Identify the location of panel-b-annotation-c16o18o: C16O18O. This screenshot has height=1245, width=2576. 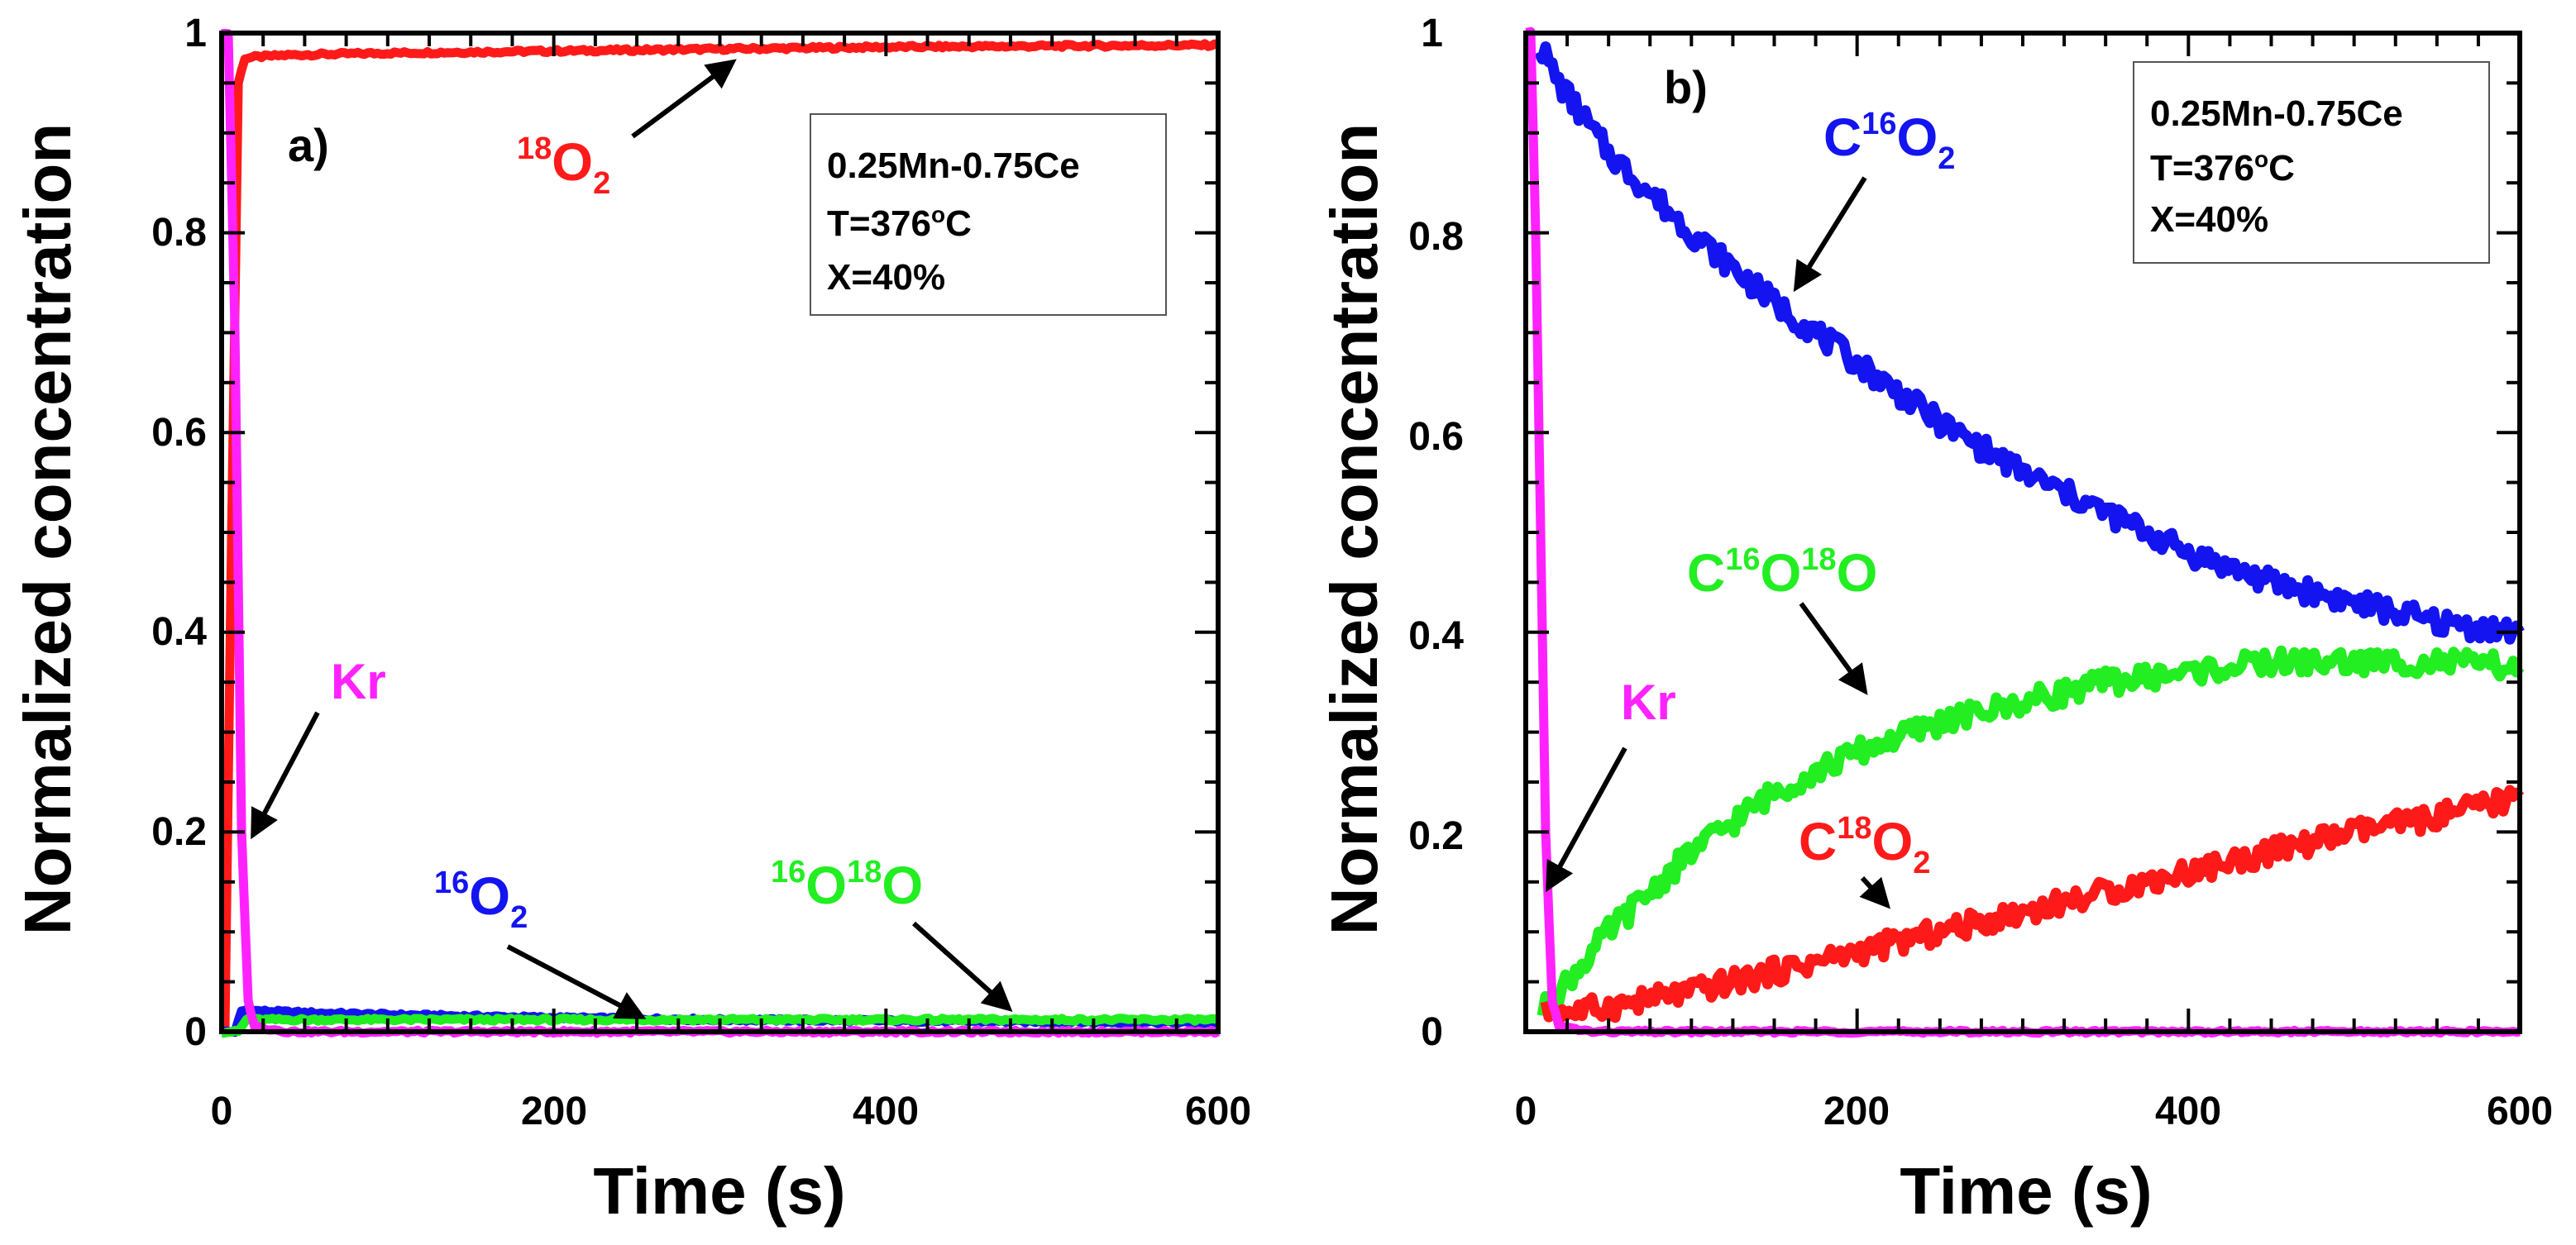
(1782, 618).